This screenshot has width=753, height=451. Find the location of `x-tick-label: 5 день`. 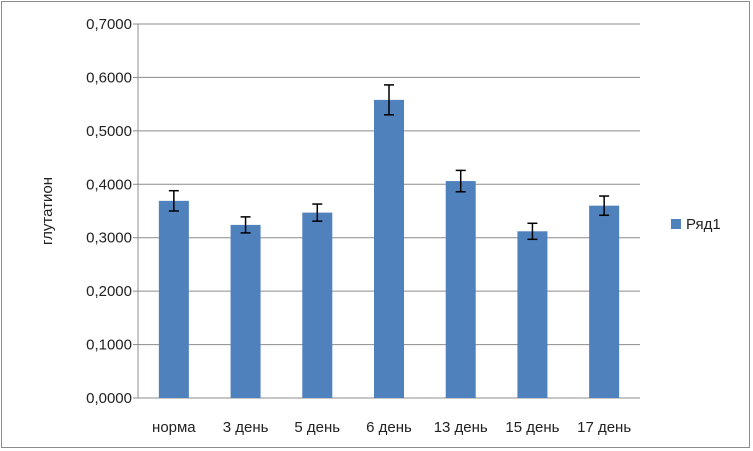

x-tick-label: 5 день is located at coordinates (317, 427).